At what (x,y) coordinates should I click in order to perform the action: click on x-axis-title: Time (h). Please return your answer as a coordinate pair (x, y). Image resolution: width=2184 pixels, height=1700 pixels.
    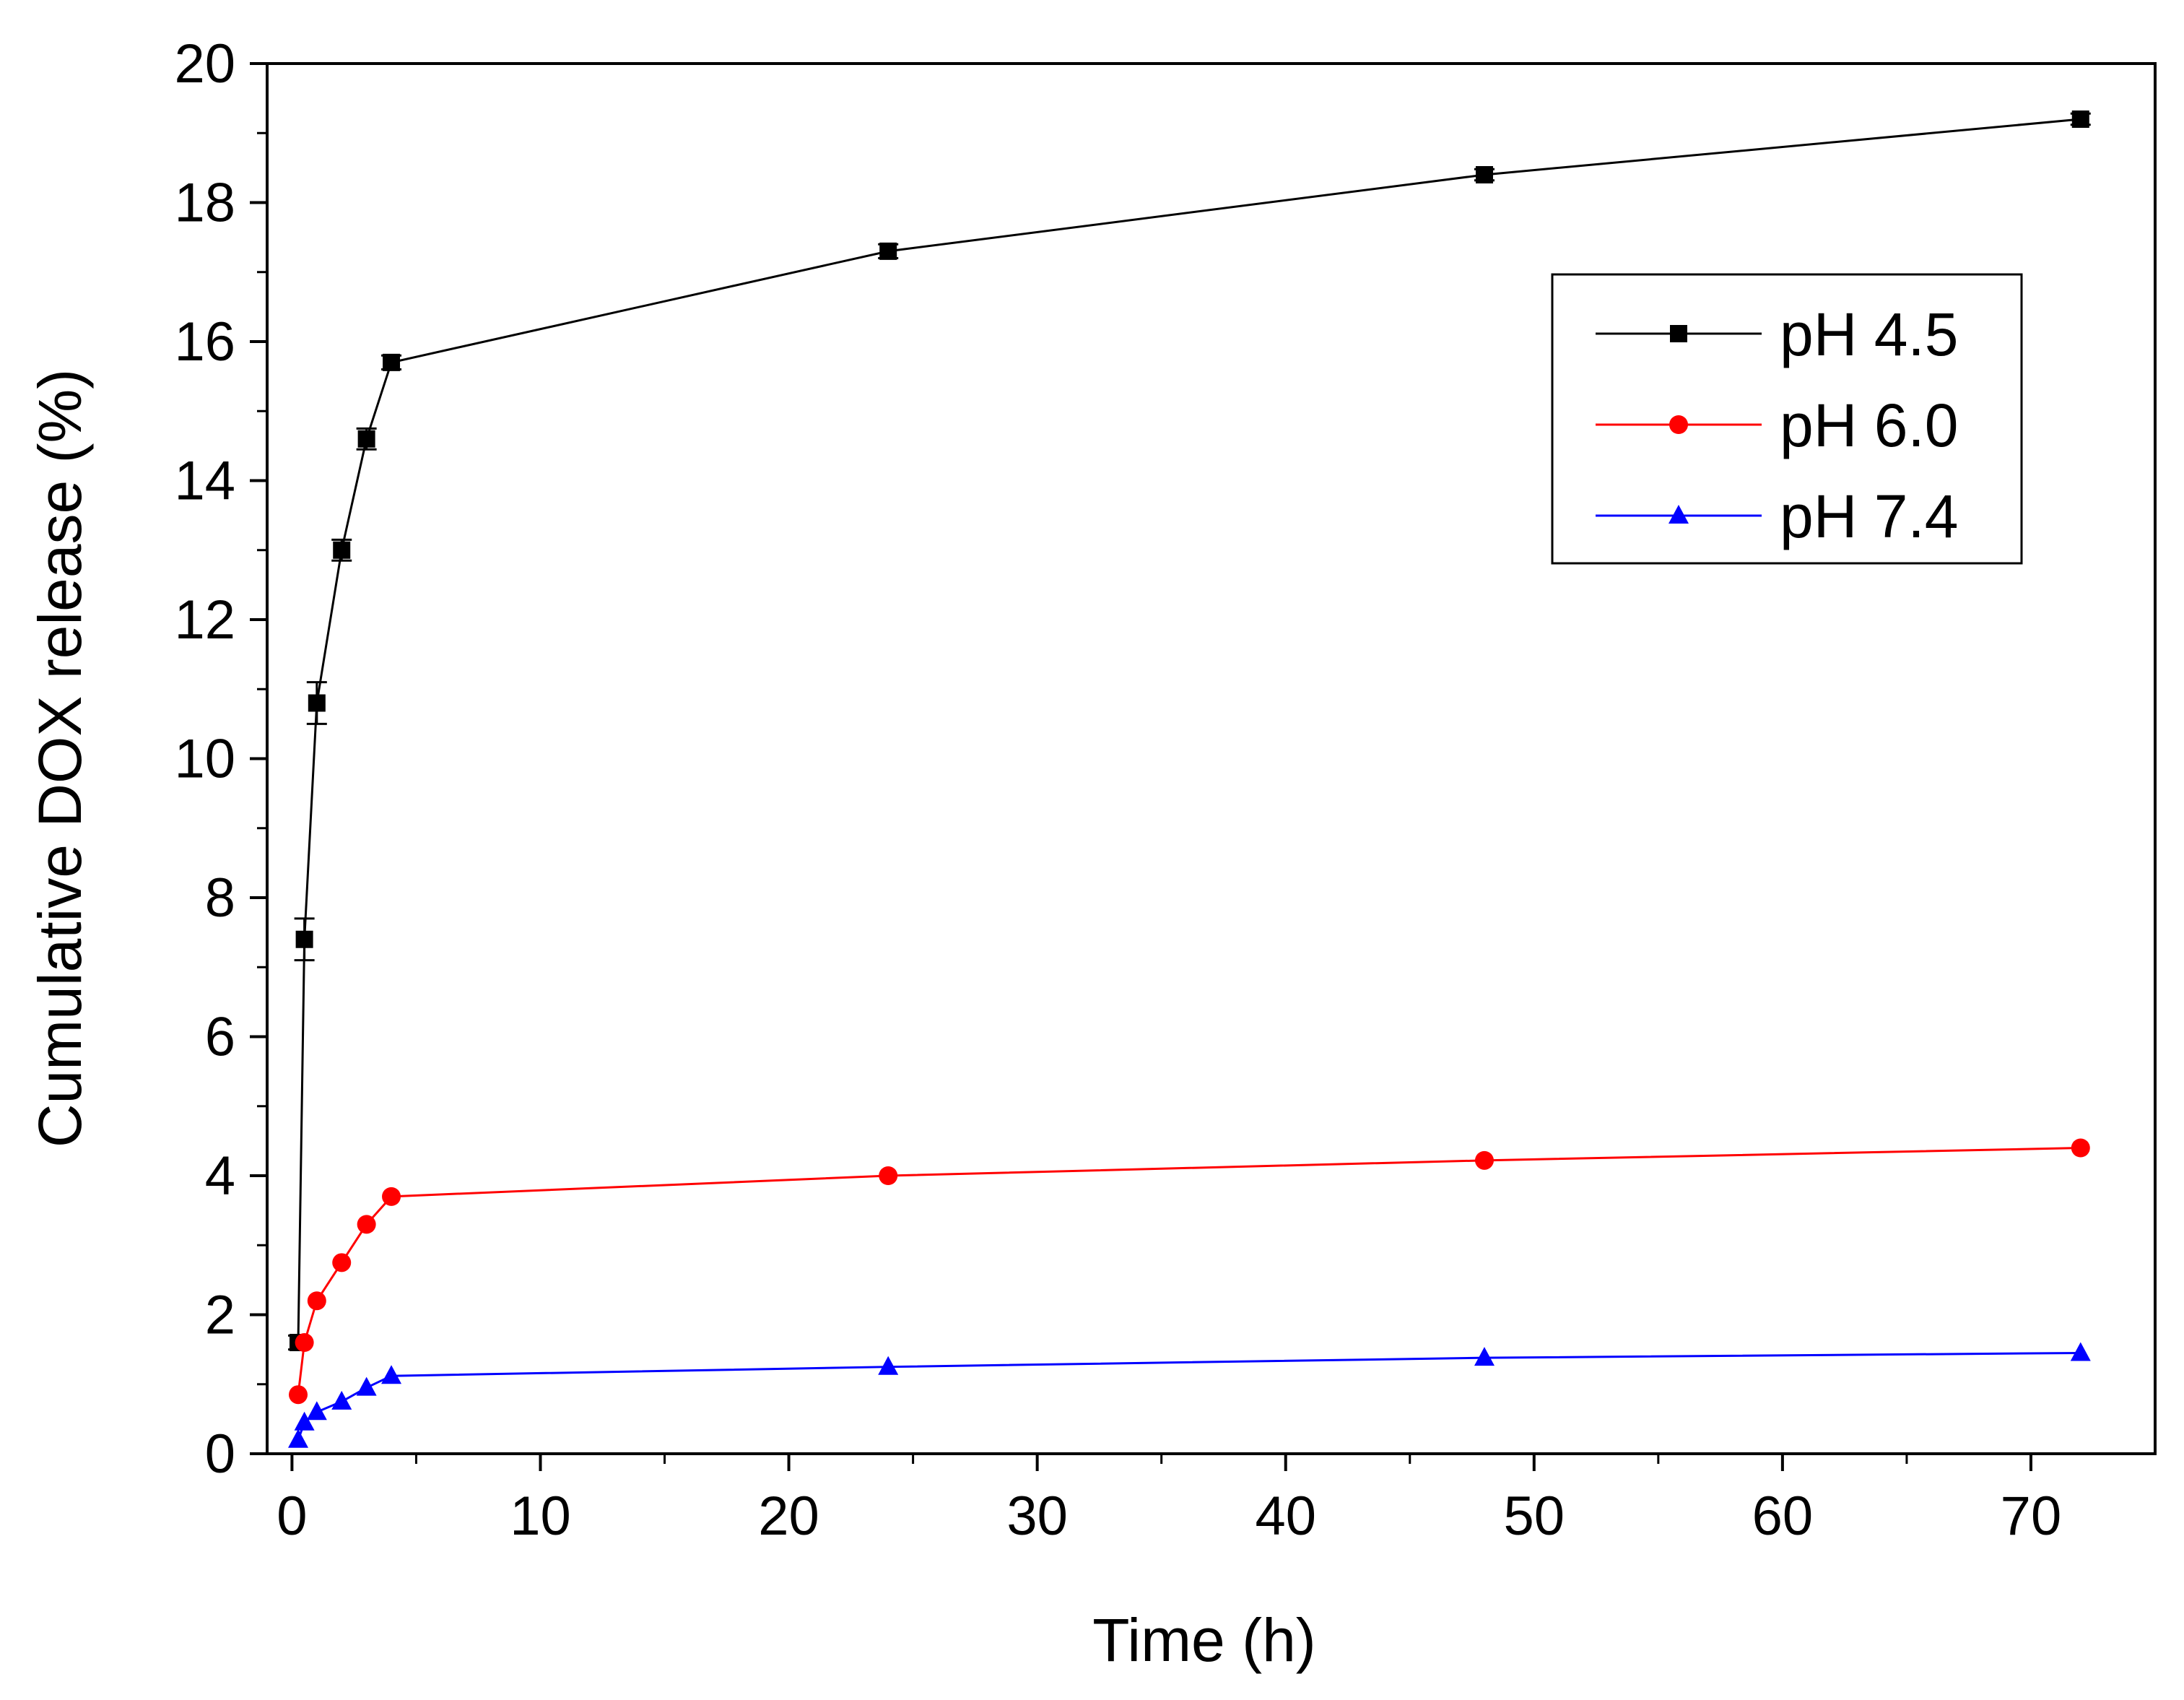
    Looking at the image, I should click on (1204, 1640).